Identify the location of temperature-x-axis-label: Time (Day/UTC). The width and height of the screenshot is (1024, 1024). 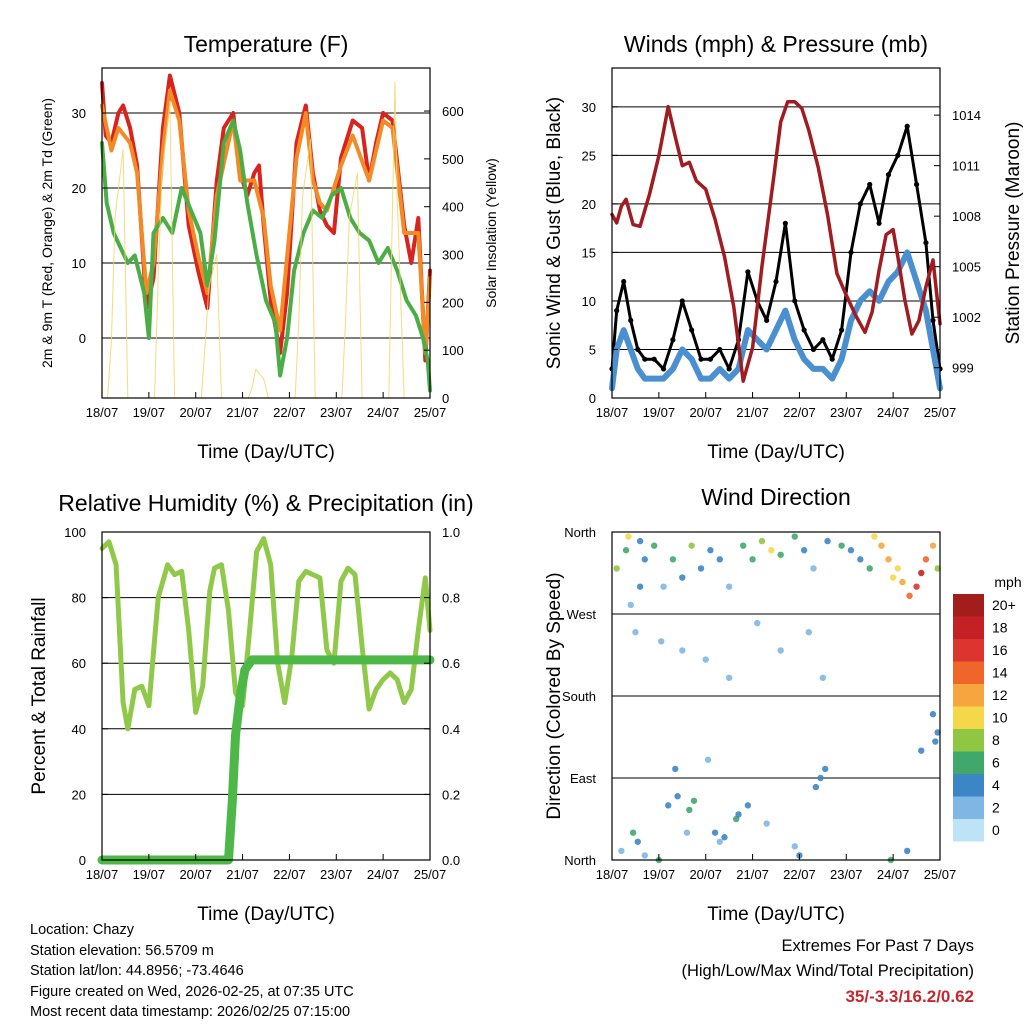
(266, 452).